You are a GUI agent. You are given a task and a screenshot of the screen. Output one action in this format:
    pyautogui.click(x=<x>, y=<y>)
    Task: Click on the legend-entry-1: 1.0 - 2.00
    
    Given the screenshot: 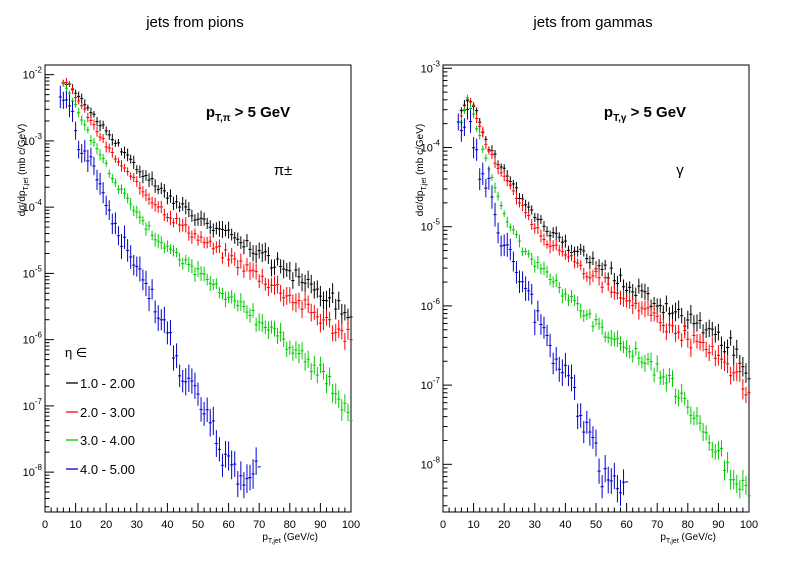 What is the action you would take?
    pyautogui.click(x=107, y=383)
    